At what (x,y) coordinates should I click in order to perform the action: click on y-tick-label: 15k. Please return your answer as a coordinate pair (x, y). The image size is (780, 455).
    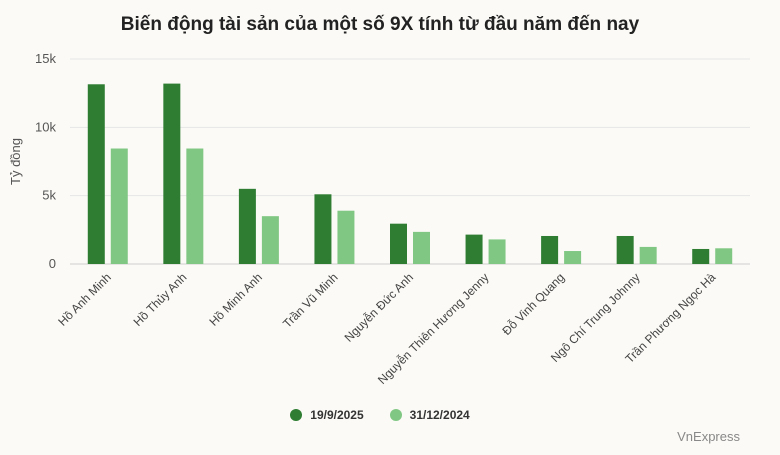
    Looking at the image, I should click on (45, 58).